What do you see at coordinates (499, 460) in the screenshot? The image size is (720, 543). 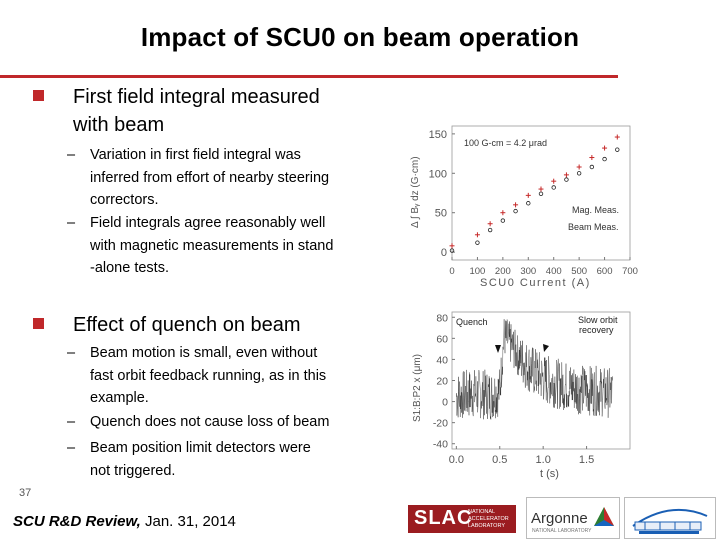 I see `x-tick-label: 0.5` at bounding box center [499, 460].